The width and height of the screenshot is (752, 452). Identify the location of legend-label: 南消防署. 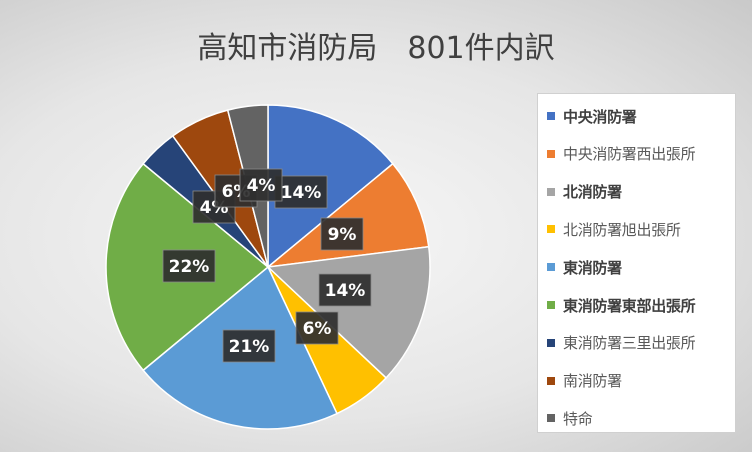
(592, 381).